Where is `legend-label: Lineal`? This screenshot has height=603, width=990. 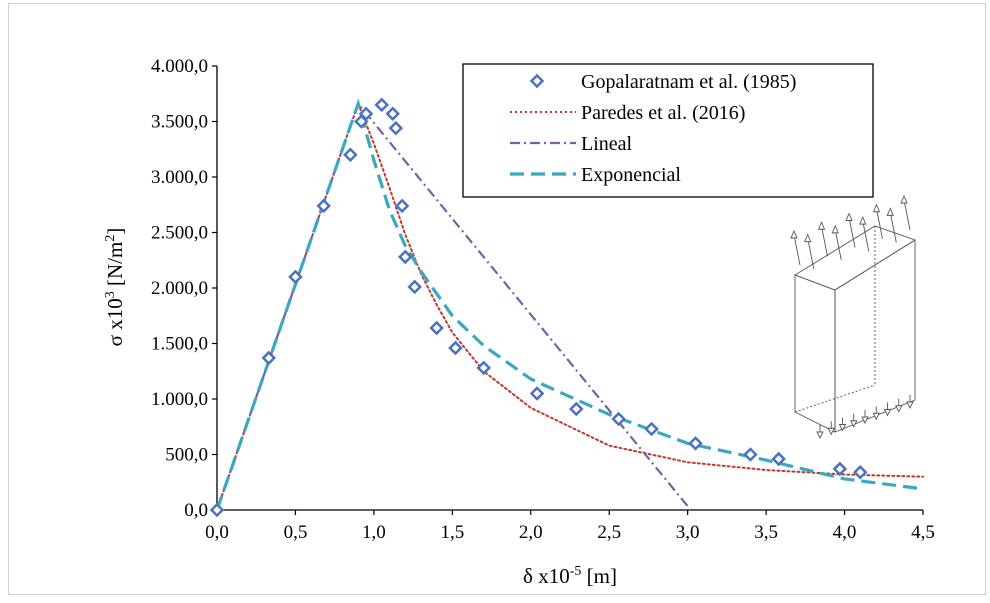
legend-label: Lineal is located at coordinates (607, 144).